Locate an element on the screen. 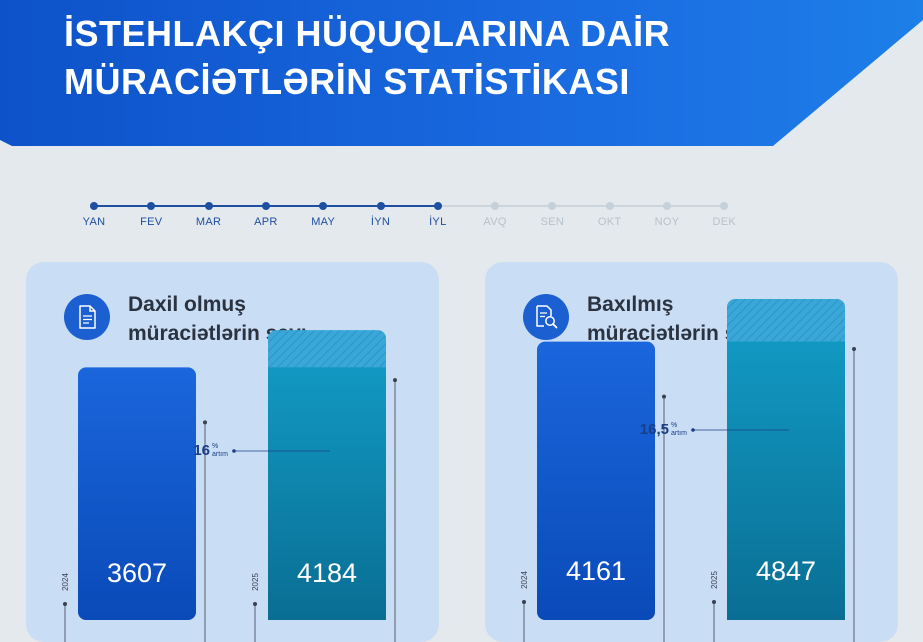 This screenshot has height=642, width=923. month-timeline: YAN FEV MAR APR MAY İYN İYL AVQ SEN OKT NOY DEK is located at coordinates (461, 216).